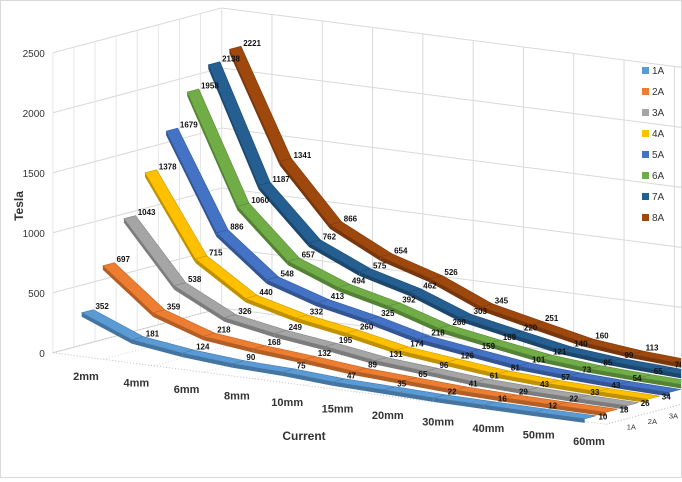 The width and height of the screenshot is (682, 482). Describe the element at coordinates (531, 327) in the screenshot. I see `data-label-7A: 220` at that location.